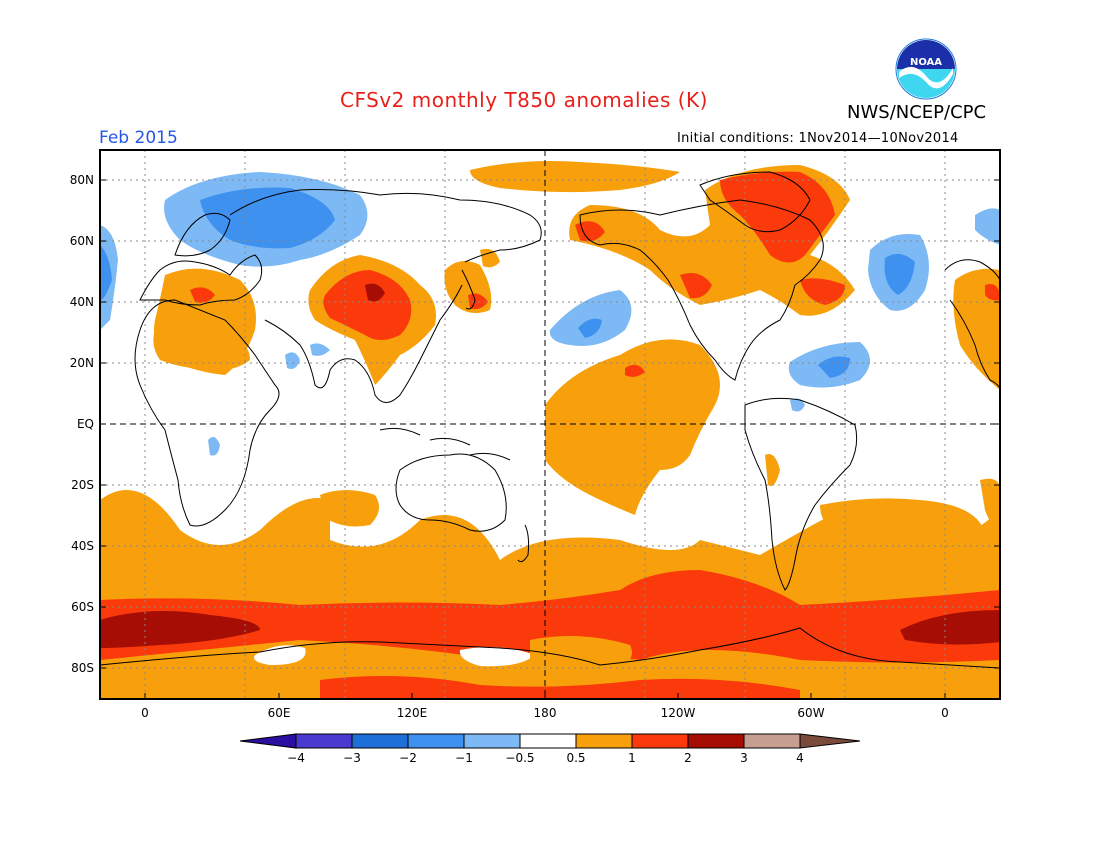  Describe the element at coordinates (520, 758) in the screenshot. I see `colorbar-label: −0.5` at that location.